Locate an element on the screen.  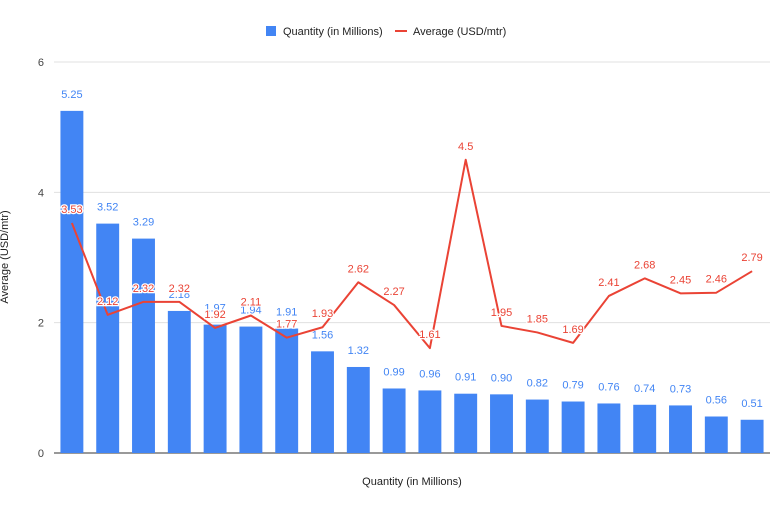
line-value-label: 1.95 is located at coordinates (501, 313).